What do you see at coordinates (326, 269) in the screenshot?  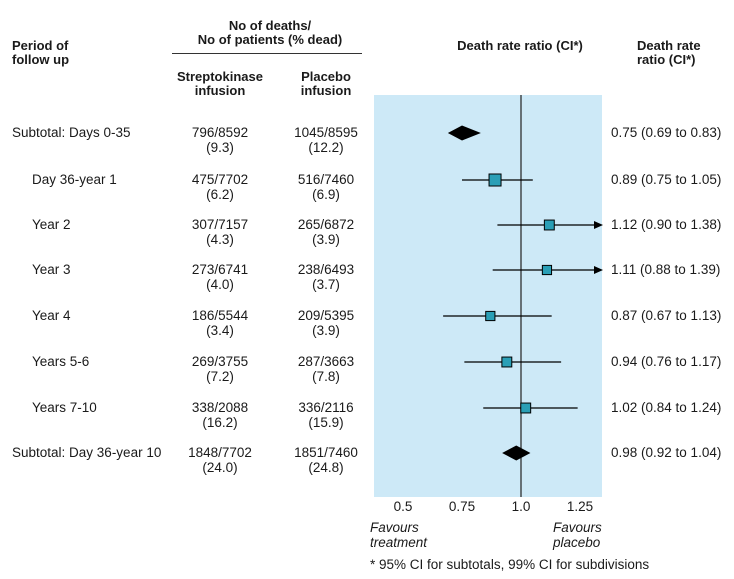 I see `placebo-count: 238/6493` at bounding box center [326, 269].